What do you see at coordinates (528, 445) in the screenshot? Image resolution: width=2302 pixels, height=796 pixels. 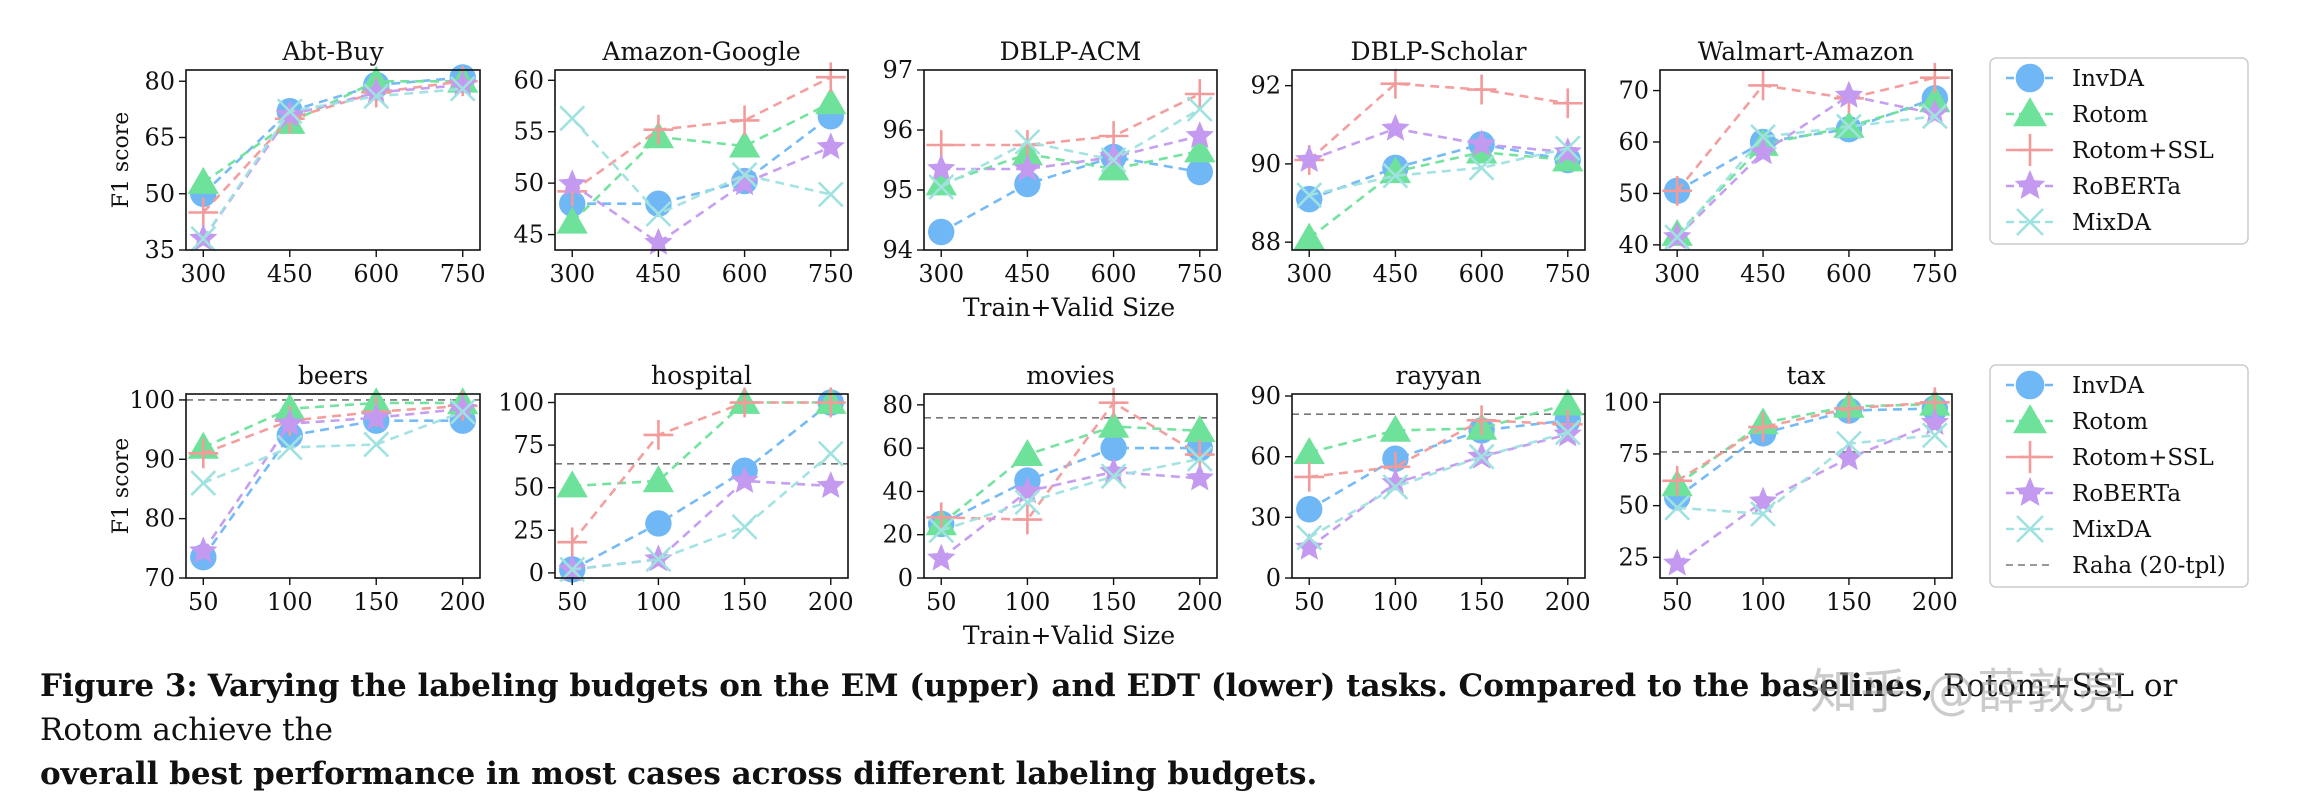 I see `y-tick-label: 75` at bounding box center [528, 445].